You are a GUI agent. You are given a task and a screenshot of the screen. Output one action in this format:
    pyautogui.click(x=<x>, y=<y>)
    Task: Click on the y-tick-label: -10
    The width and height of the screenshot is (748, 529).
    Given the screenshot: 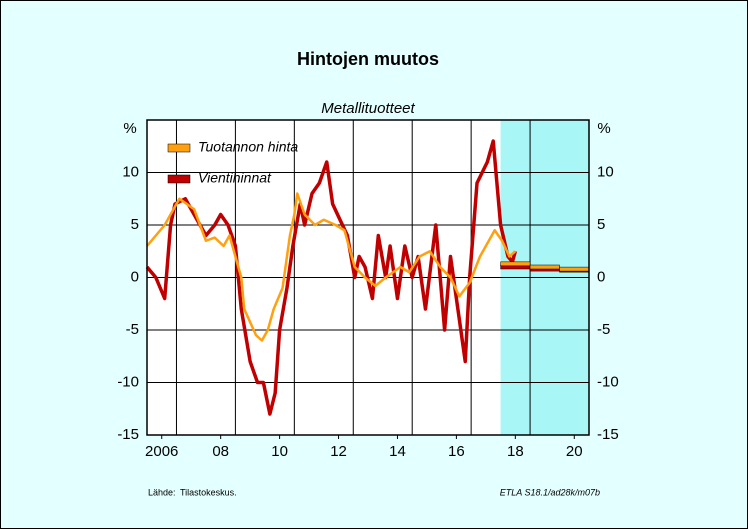 What is the action you would take?
    pyautogui.click(x=128, y=381)
    